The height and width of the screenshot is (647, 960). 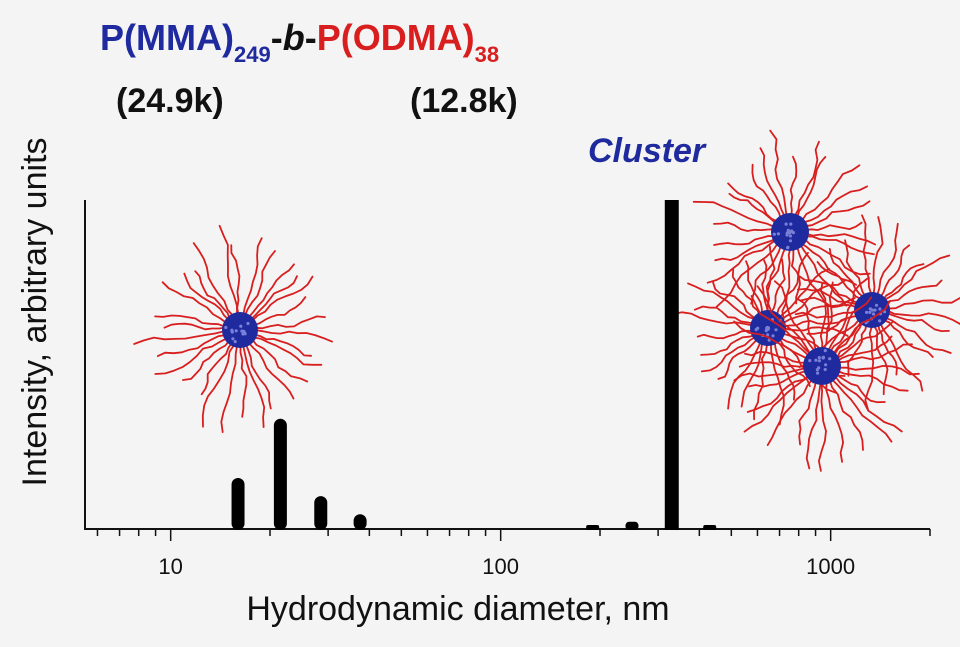 What do you see at coordinates (457, 609) in the screenshot?
I see `x-axis-label: Hydrodynamic diameter, nm` at bounding box center [457, 609].